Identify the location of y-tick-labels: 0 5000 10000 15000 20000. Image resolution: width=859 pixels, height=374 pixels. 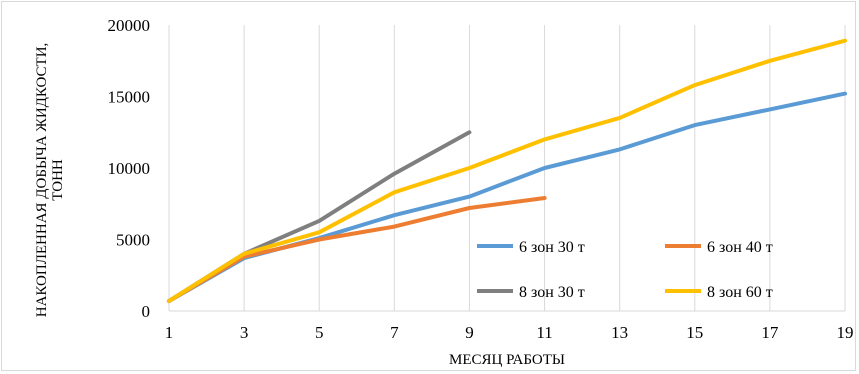
(129, 168).